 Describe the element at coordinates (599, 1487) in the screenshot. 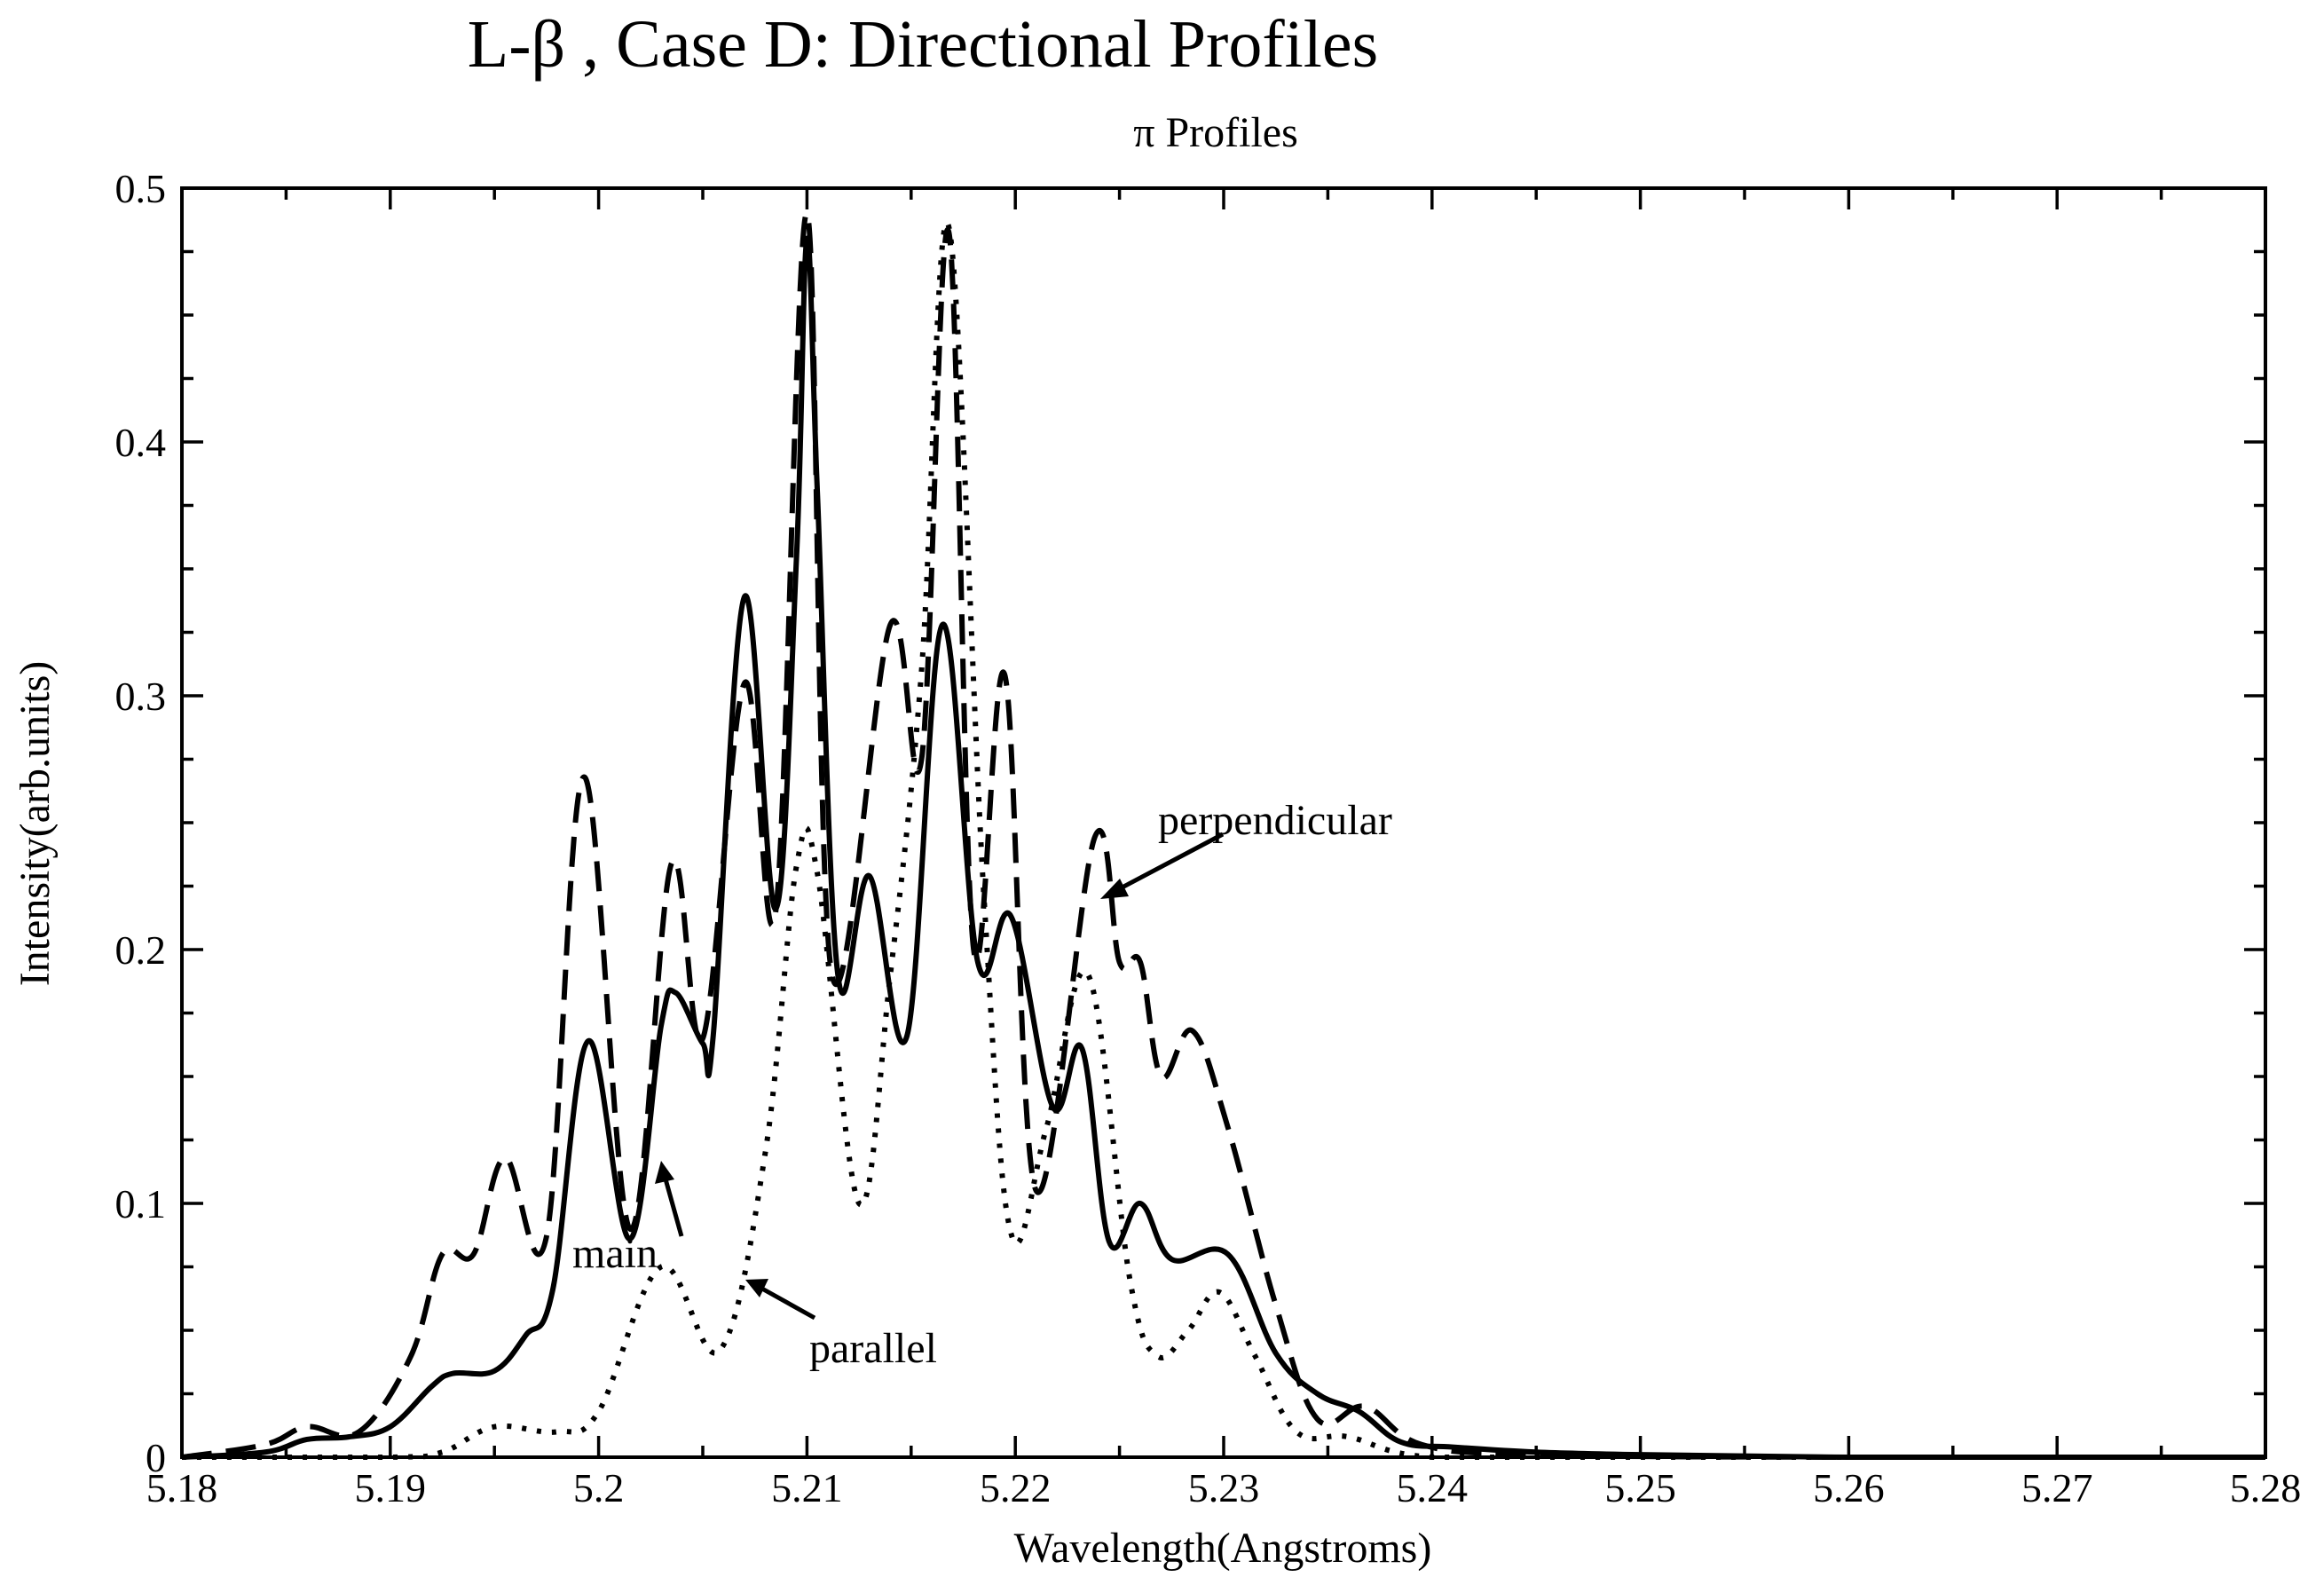

I see `x-tick-label: 5.2` at that location.